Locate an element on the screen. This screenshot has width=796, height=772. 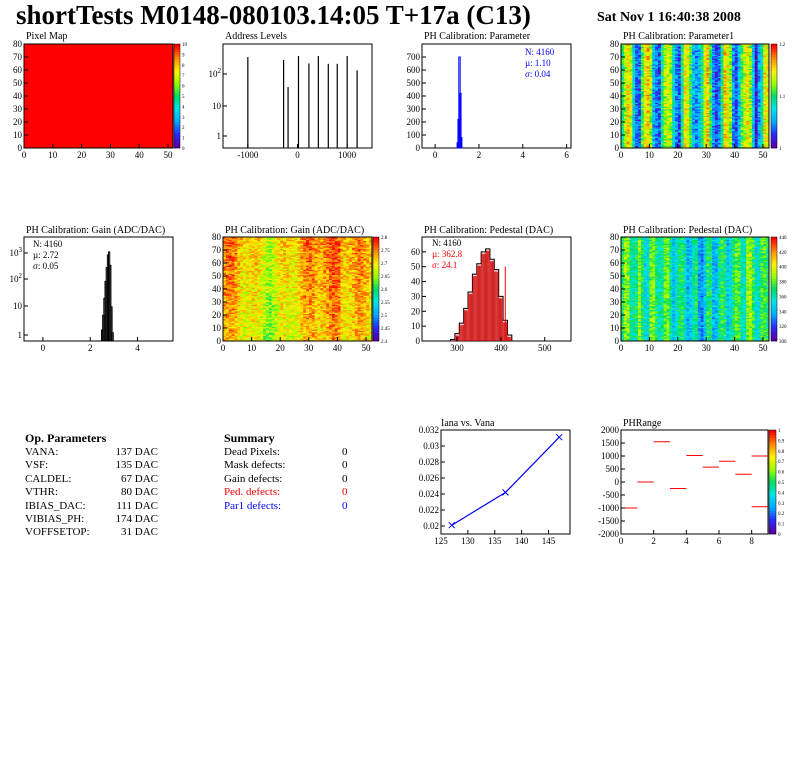
hist-bin is located at coordinates (461, 143).